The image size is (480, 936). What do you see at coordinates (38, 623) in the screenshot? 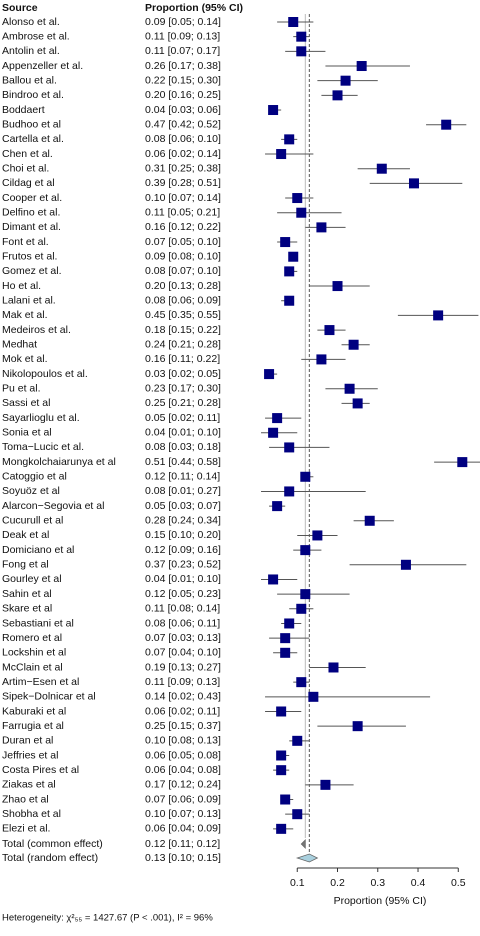
I see `study-name: Sebastiani et al` at bounding box center [38, 623].